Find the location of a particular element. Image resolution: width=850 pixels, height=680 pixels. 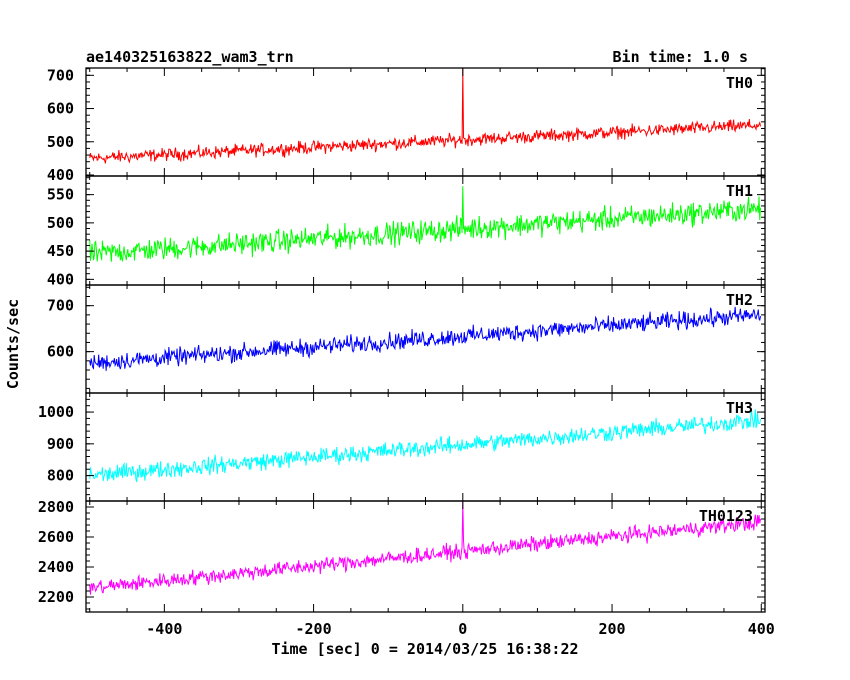

series-line-th3 is located at coordinates (425, 445).